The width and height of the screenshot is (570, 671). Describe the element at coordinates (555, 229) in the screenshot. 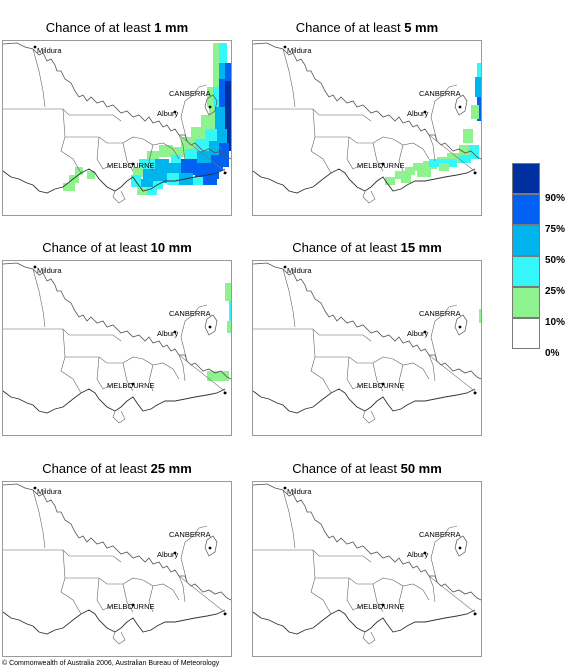

I see `legend-label-75: 75%` at that location.